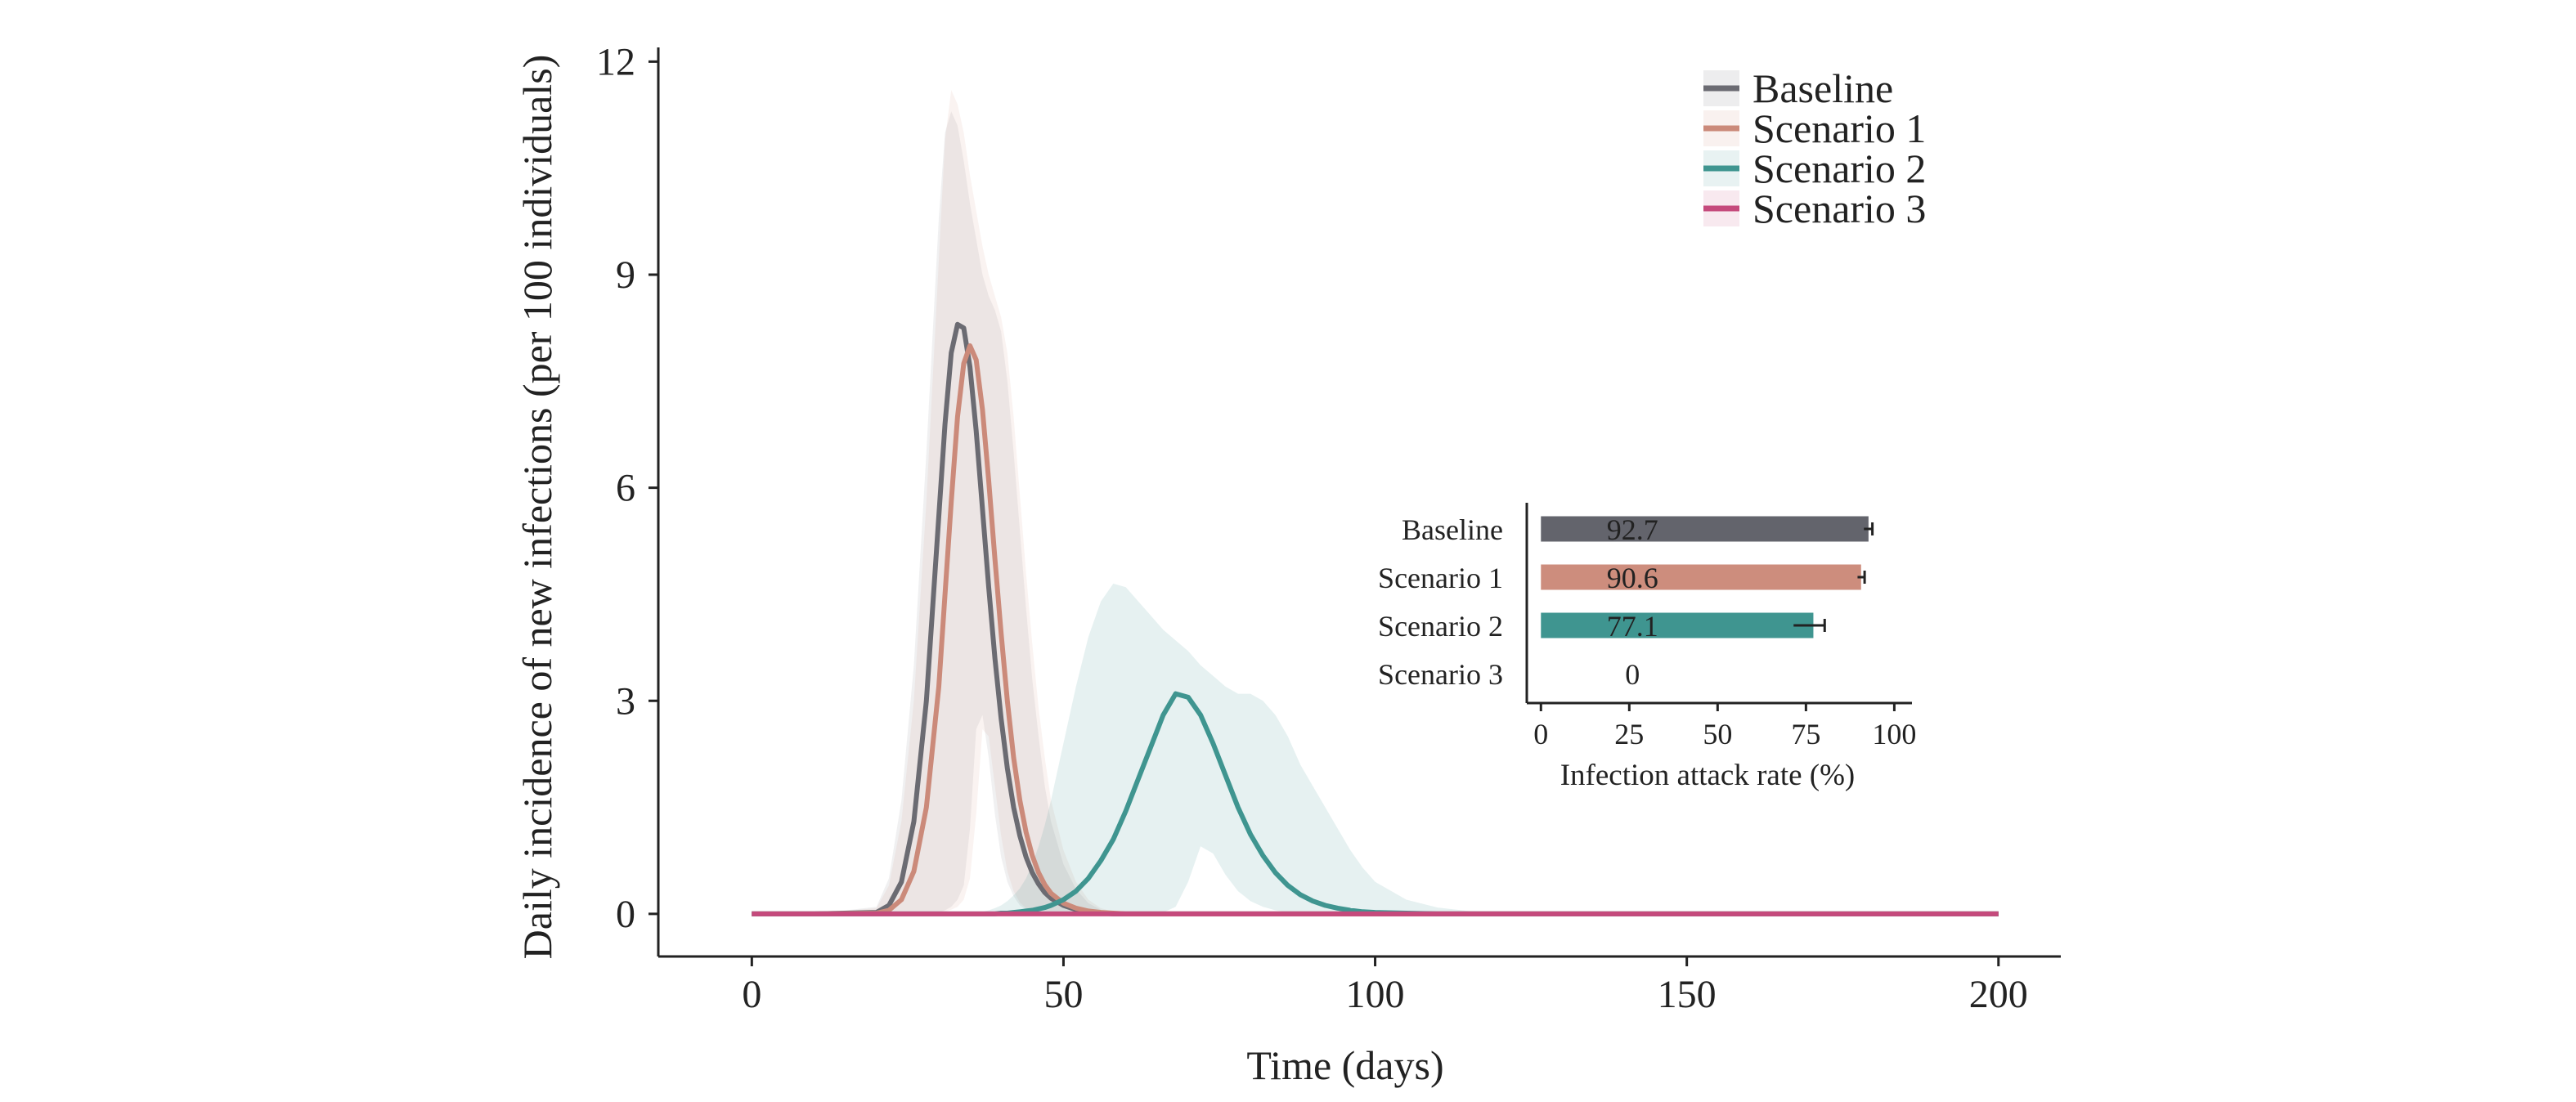 This screenshot has width=2576, height=1102. I want to click on bar-category-label: Scenario 2, so click(1440, 626).